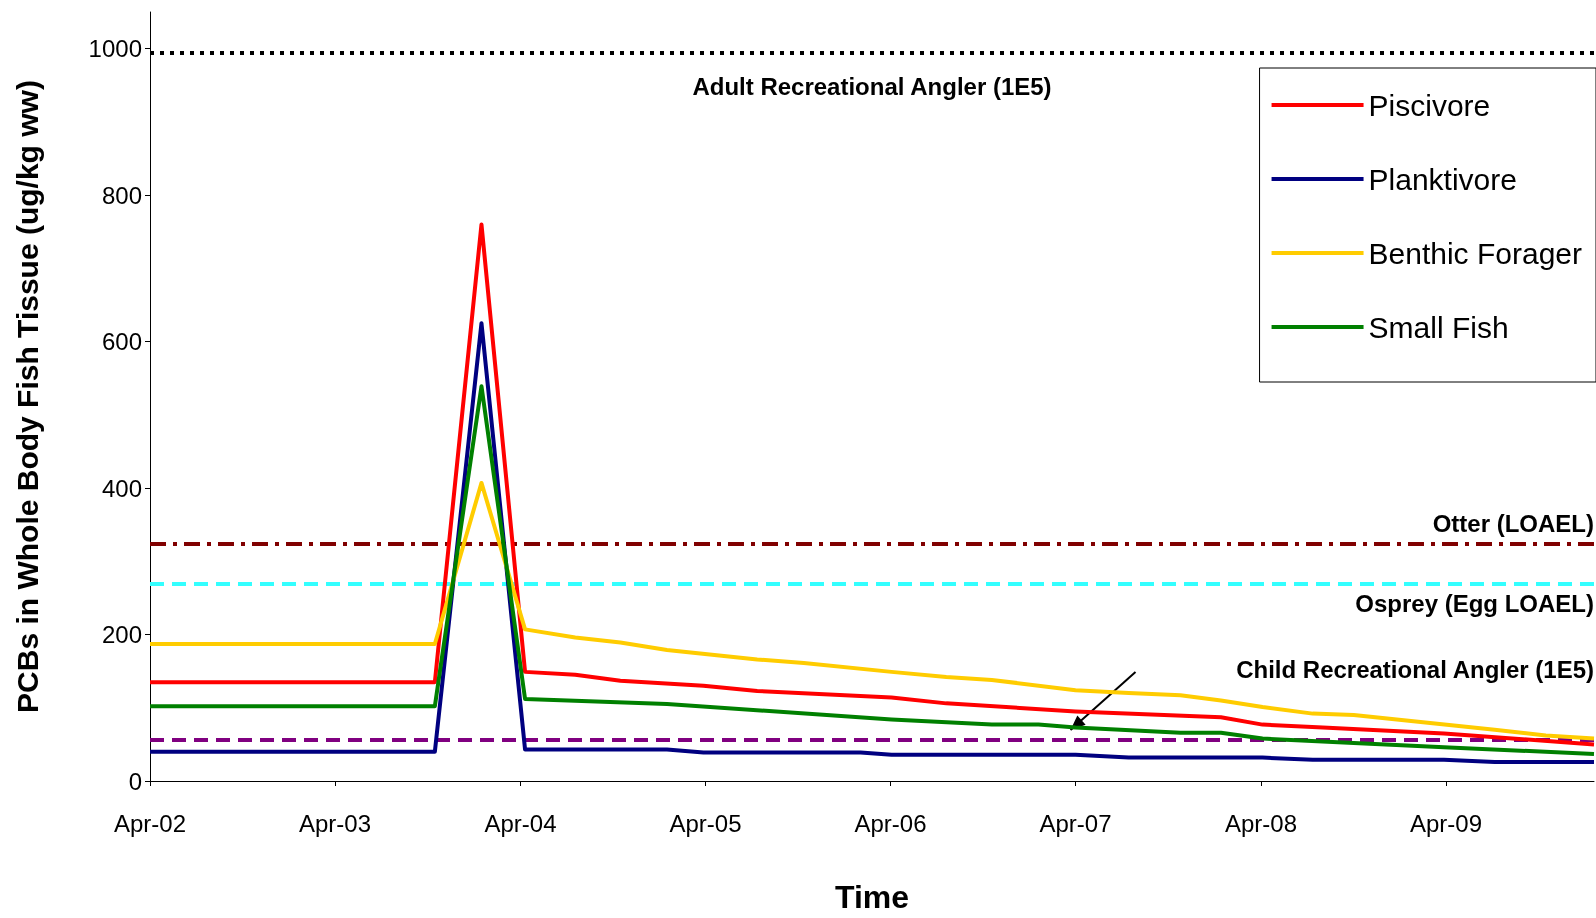  What do you see at coordinates (872, 897) in the screenshot?
I see `x-axis-title: Time` at bounding box center [872, 897].